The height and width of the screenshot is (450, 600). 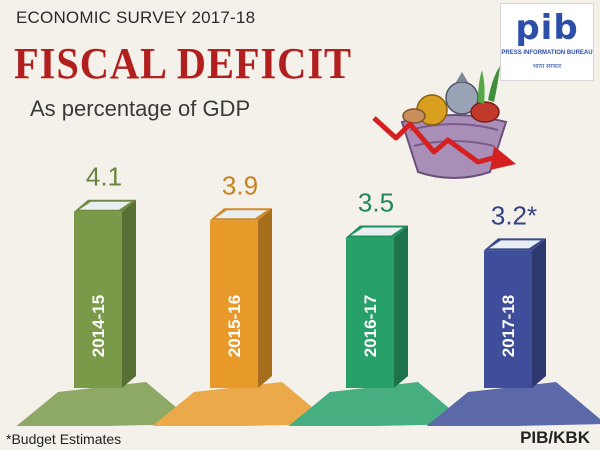 I want to click on produce-leaf, so click(x=494, y=84).